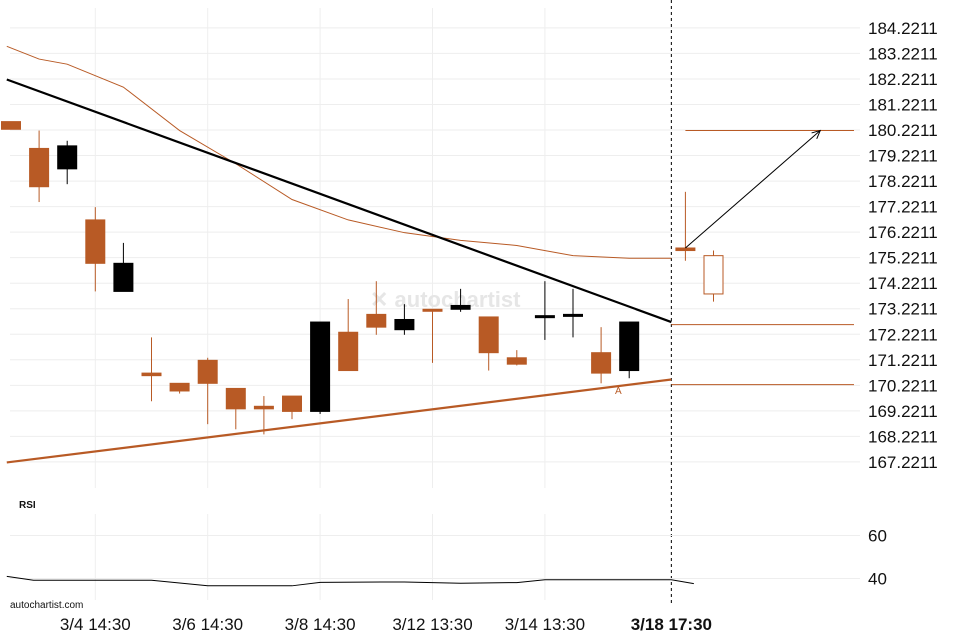 This screenshot has height=640, width=960. I want to click on rsi-tick-label: 40, so click(877, 579).